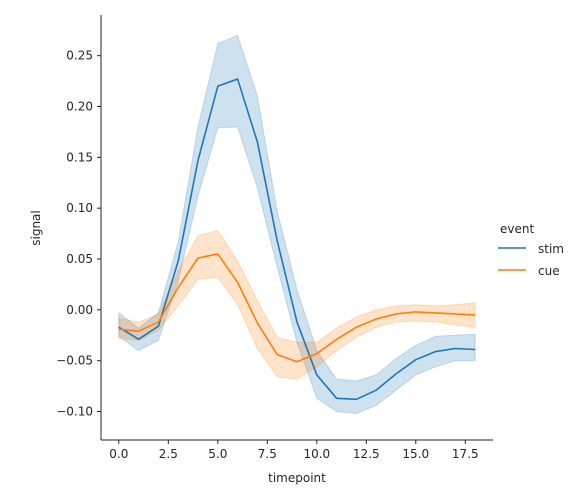  I want to click on y-tick-label: 0.10, so click(79, 208).